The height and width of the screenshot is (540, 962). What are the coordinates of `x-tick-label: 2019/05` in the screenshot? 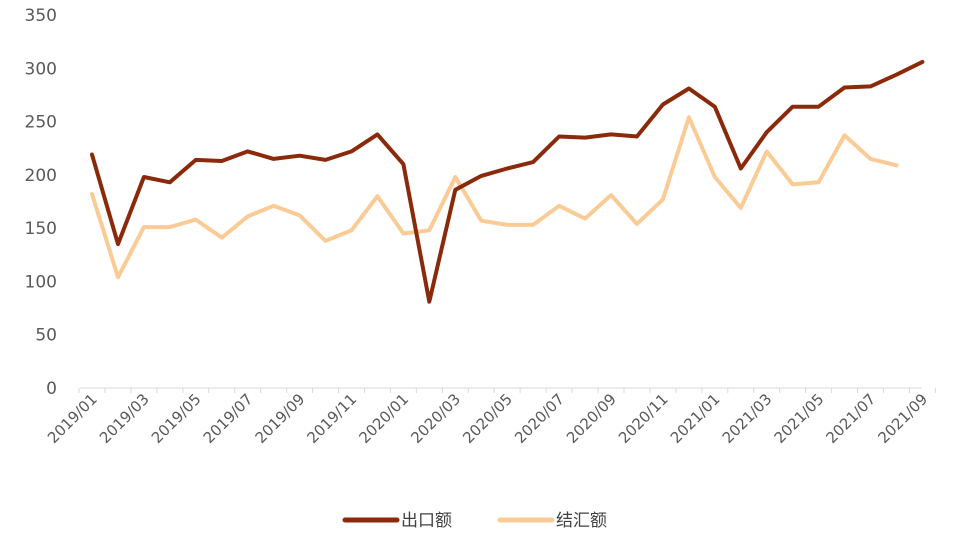 It's located at (176, 418).